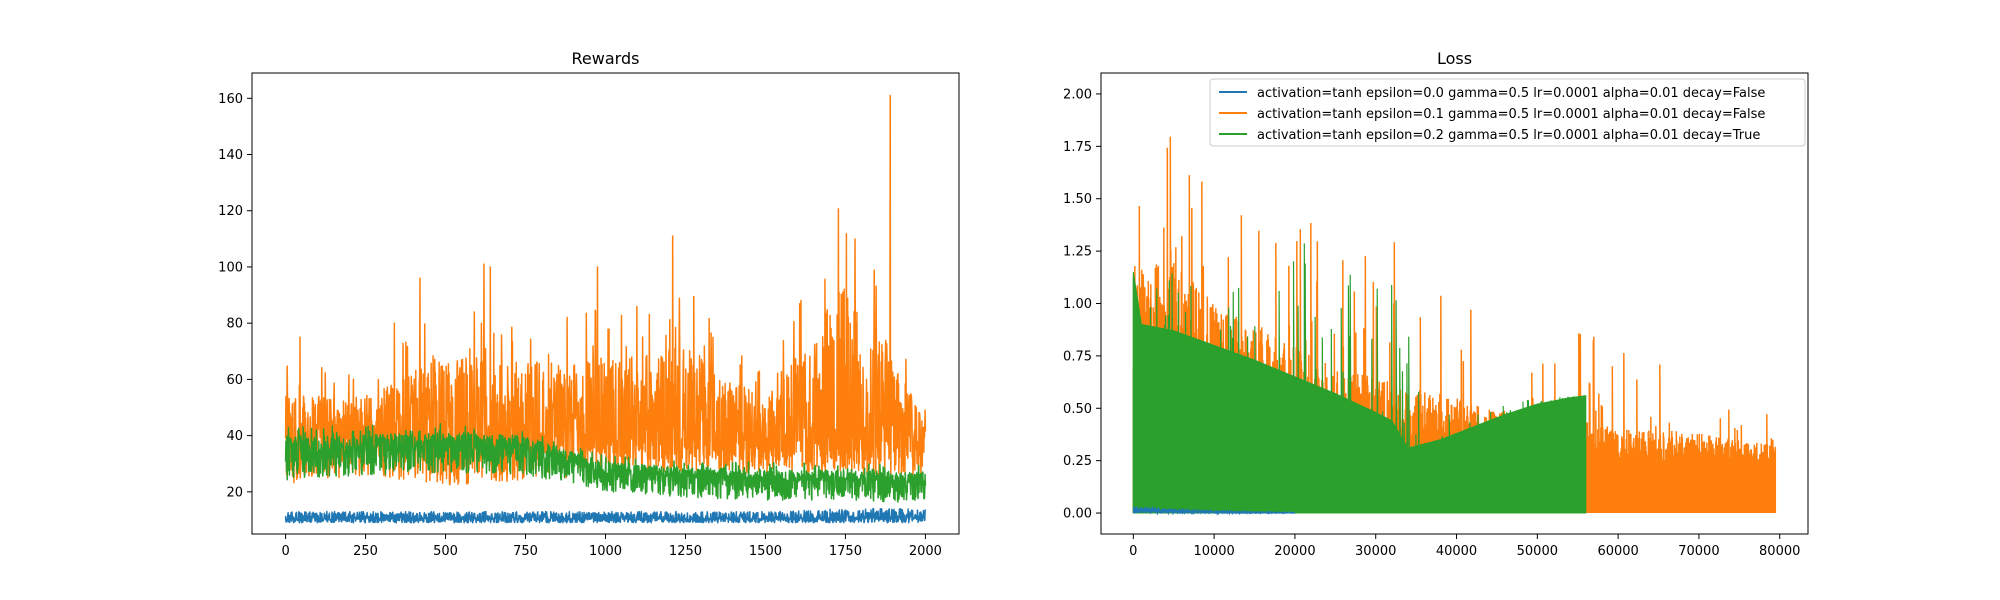  Describe the element at coordinates (925, 551) in the screenshot. I see `x-tick-label: 2000` at that location.